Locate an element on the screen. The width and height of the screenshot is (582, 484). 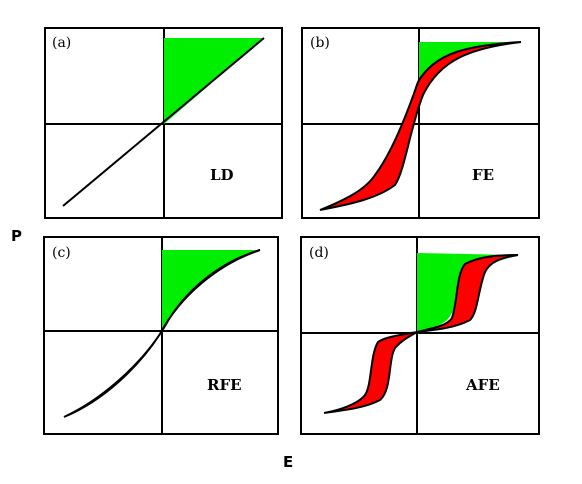
slim-hysteresis-loop is located at coordinates (162, 333).